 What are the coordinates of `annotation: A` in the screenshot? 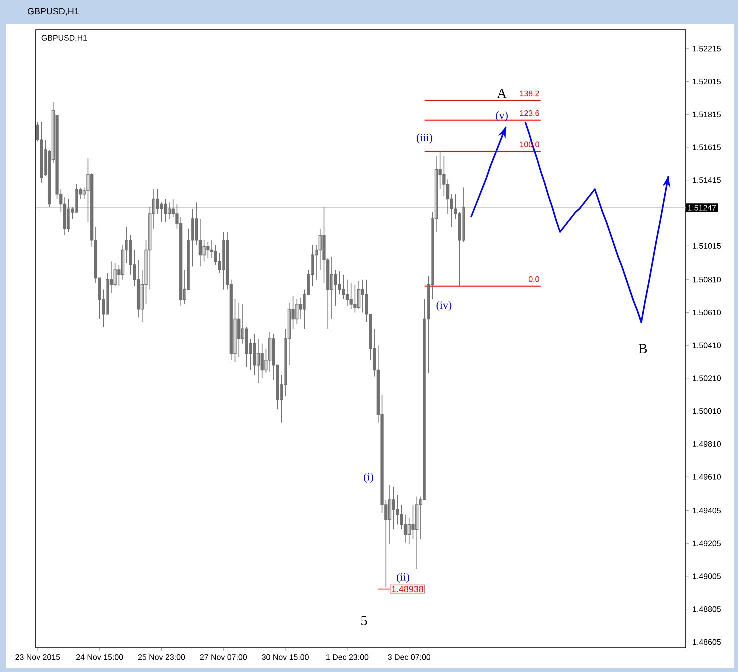 It's located at (502, 93).